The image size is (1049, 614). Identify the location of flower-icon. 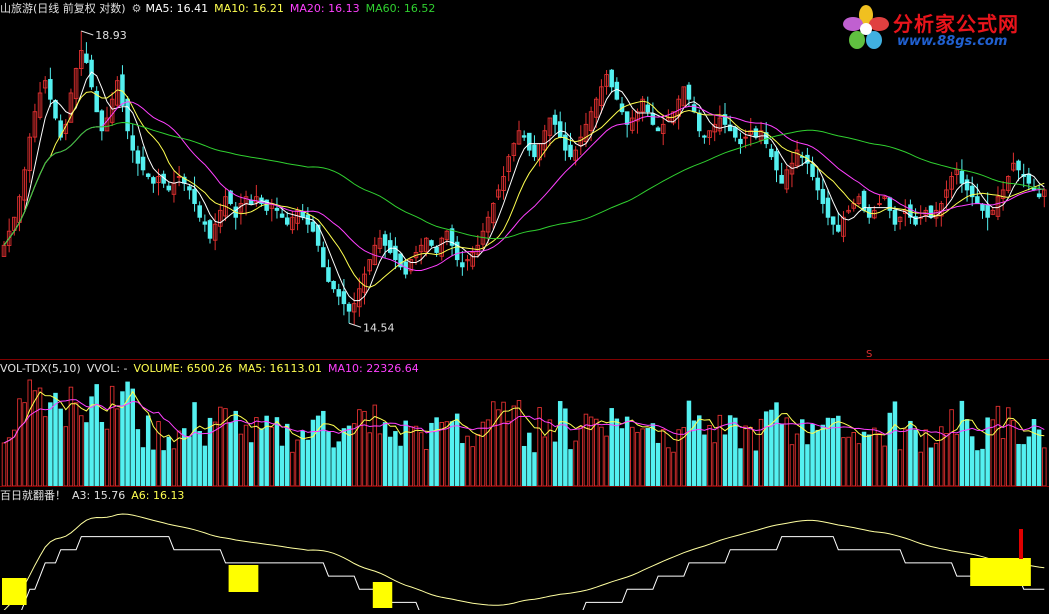
(866, 27).